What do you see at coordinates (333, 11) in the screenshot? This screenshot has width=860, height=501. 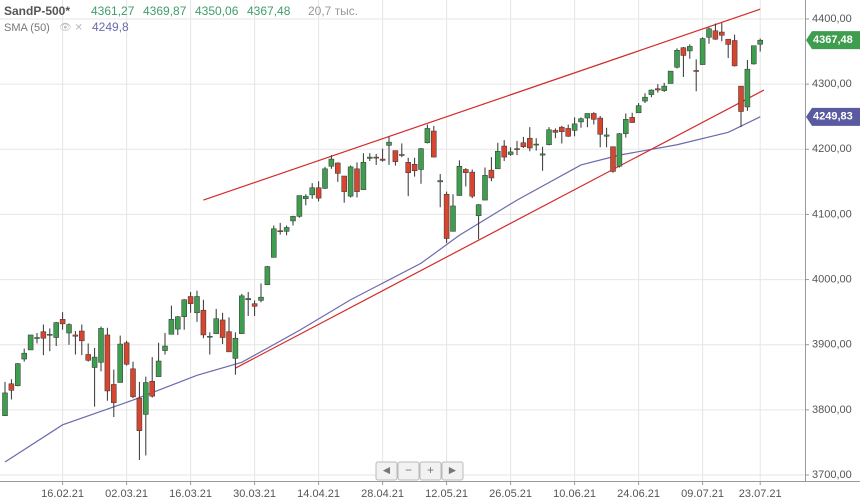 I see `volume: 20,7 тыс.` at bounding box center [333, 11].